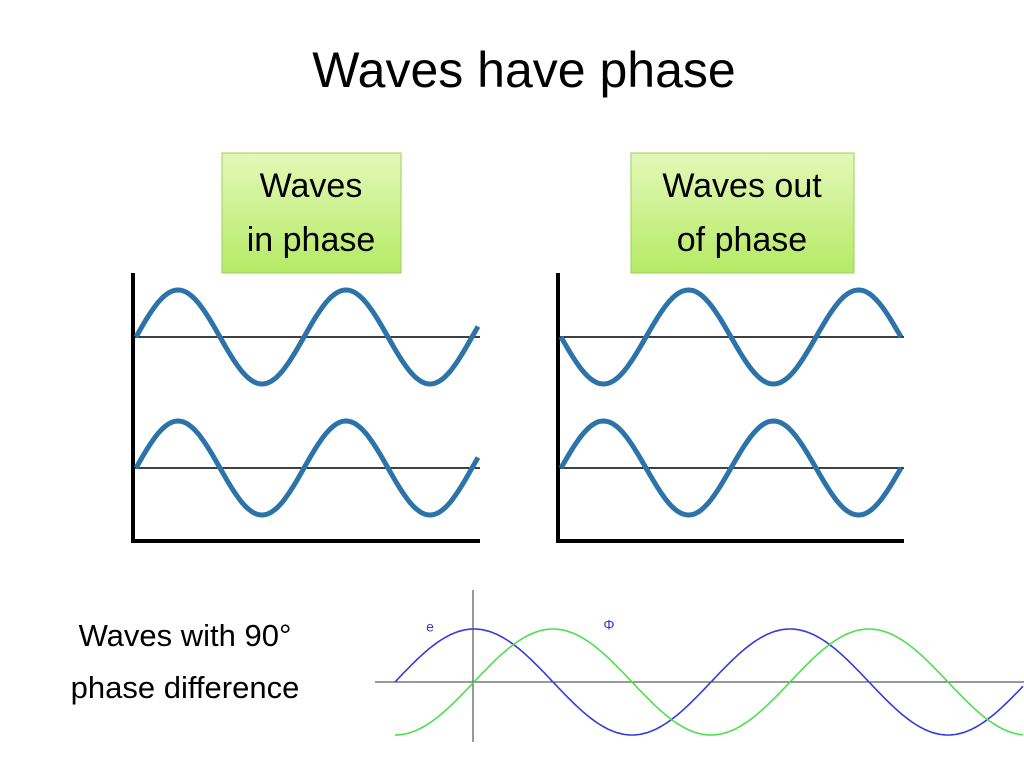  What do you see at coordinates (742, 186) in the screenshot?
I see `box-text: Waves out` at bounding box center [742, 186].